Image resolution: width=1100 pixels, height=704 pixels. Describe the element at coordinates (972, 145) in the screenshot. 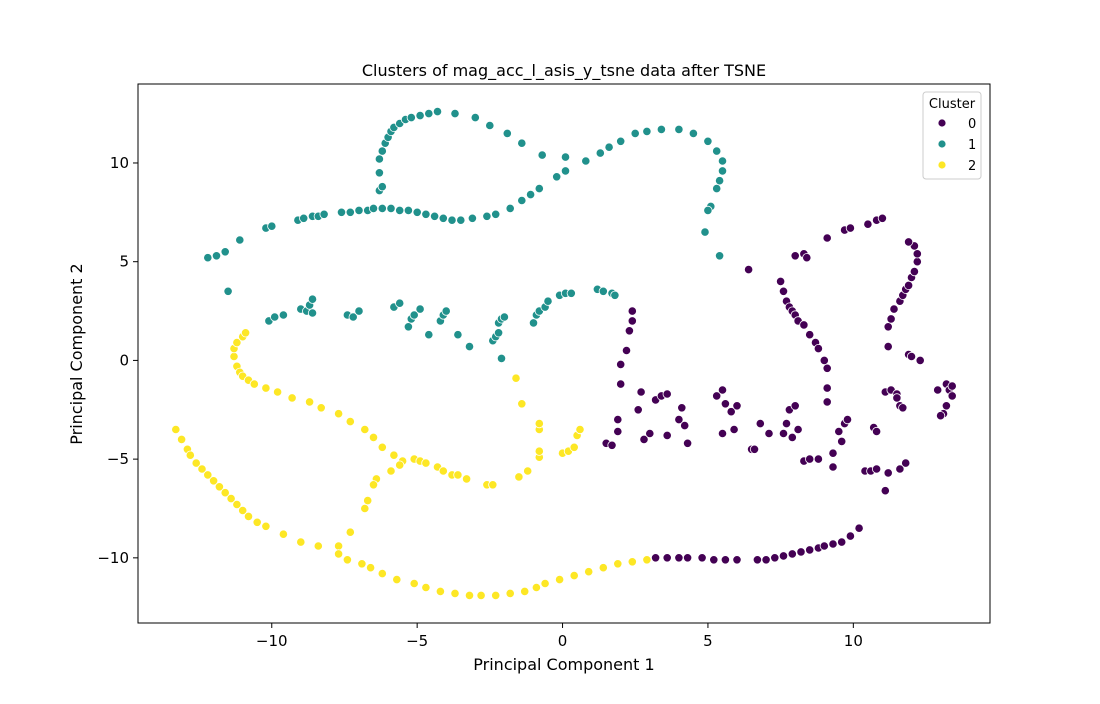

I see `legend-label-1: 1` at that location.